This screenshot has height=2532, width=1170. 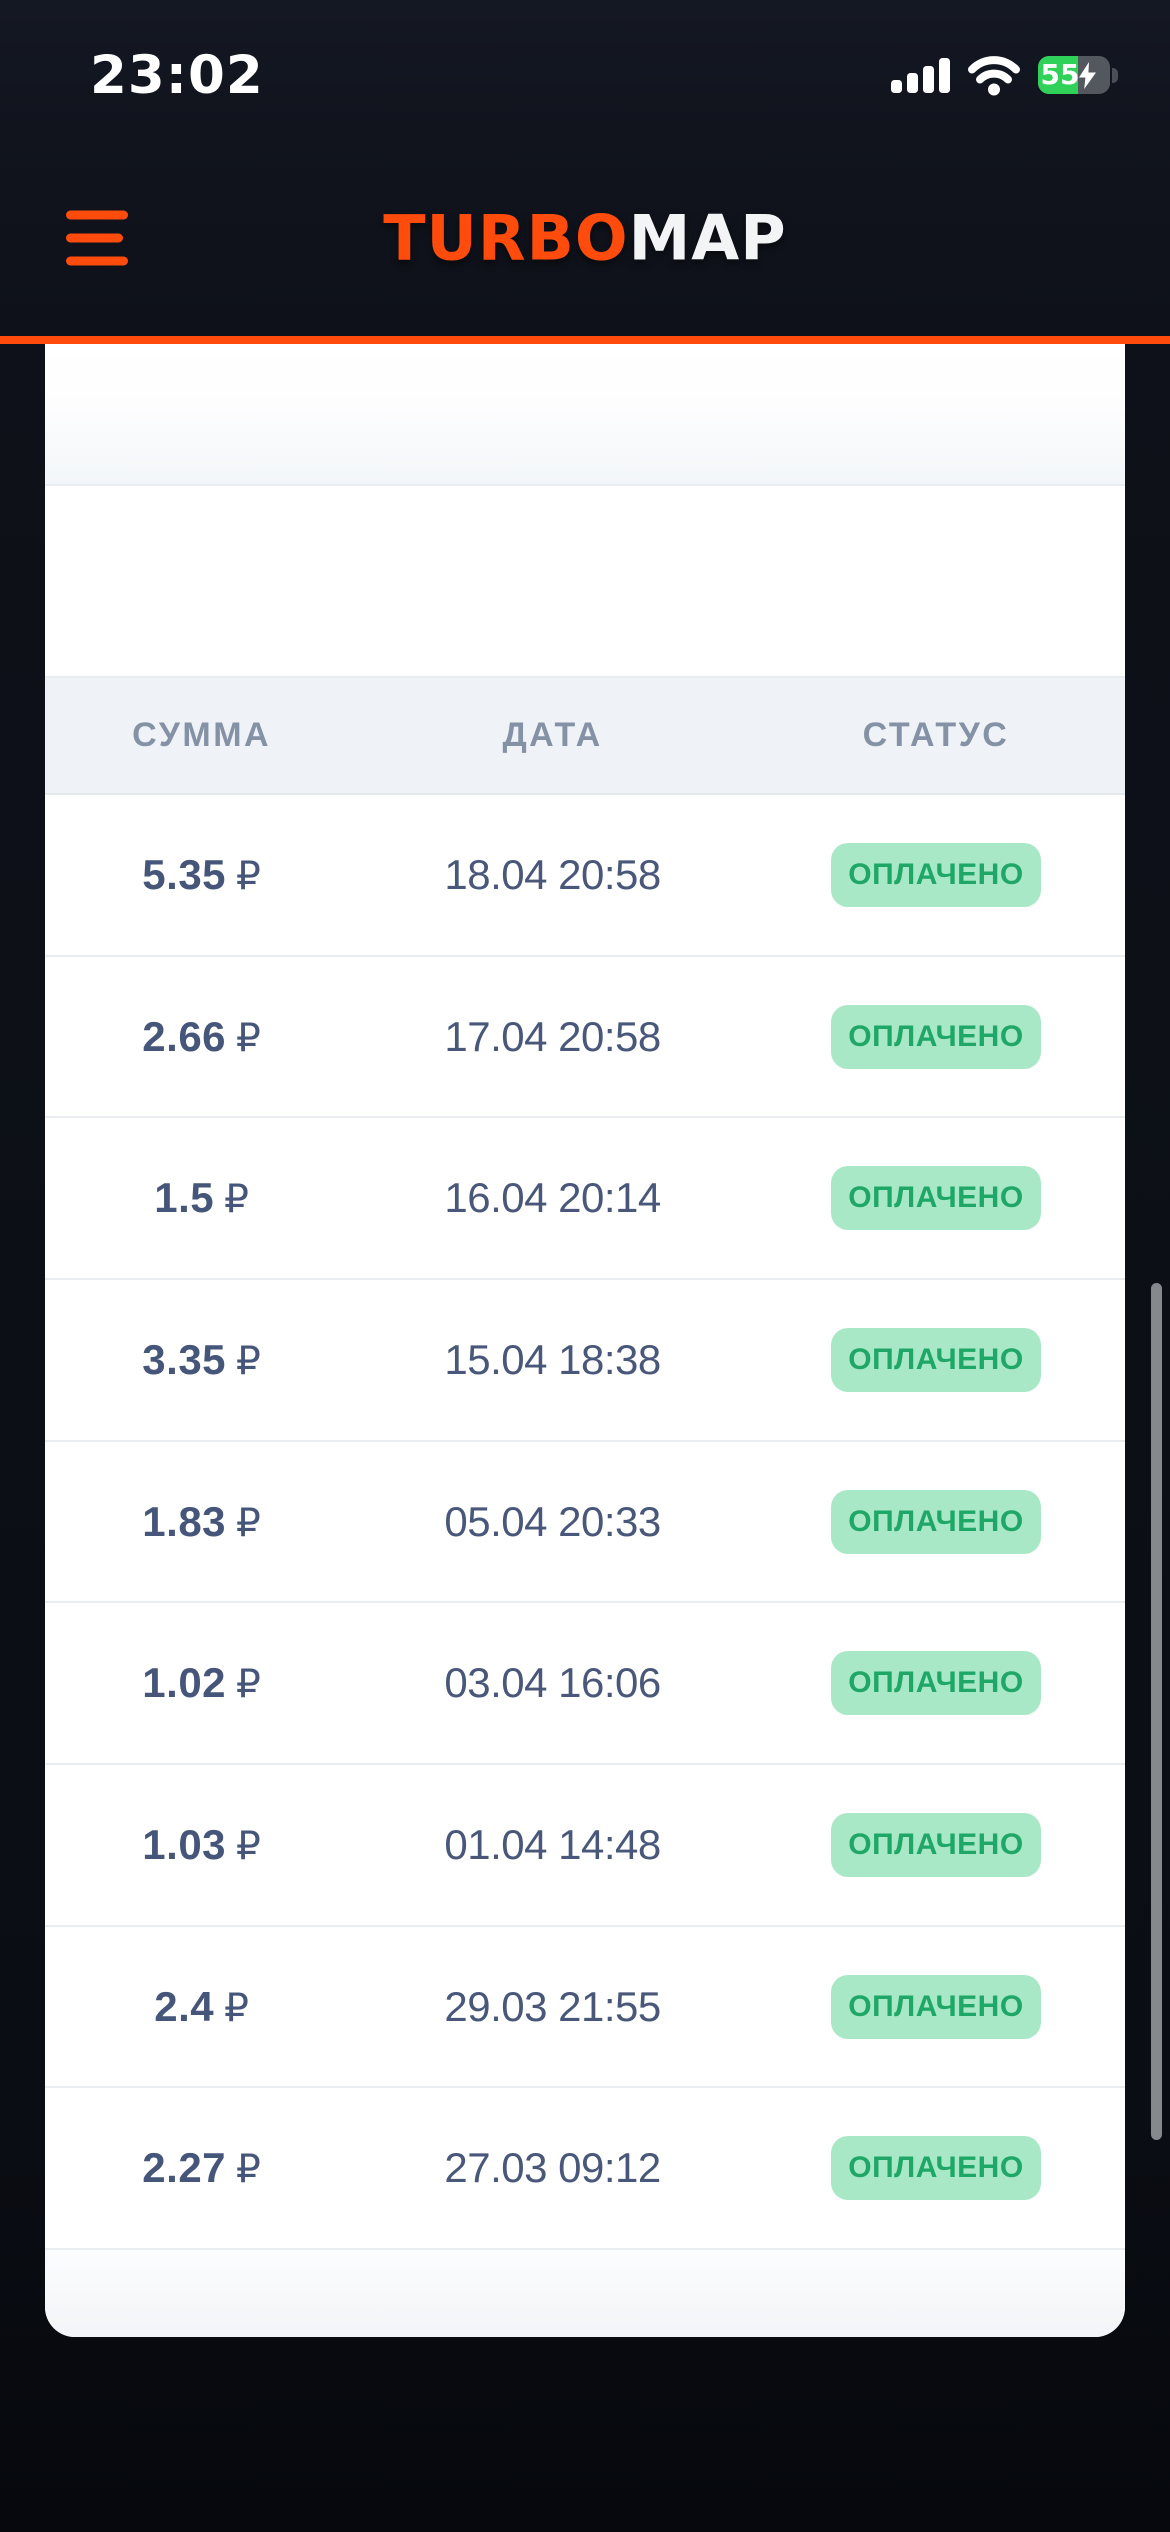 I want to click on amount-value: 5.35, so click(x=184, y=874).